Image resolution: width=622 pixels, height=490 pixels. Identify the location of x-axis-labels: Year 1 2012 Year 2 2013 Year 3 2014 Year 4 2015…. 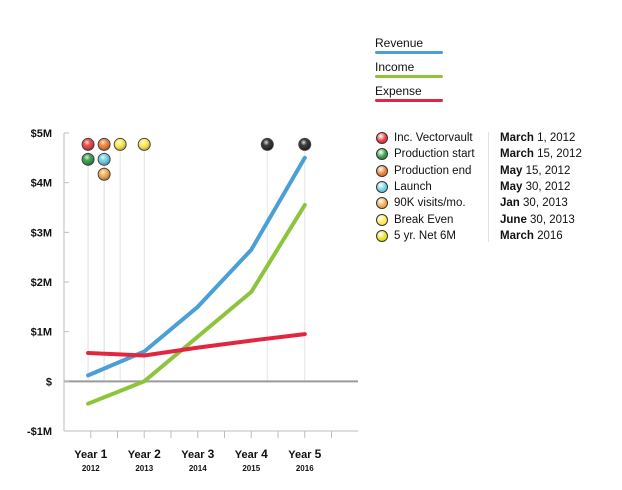
(197, 460).